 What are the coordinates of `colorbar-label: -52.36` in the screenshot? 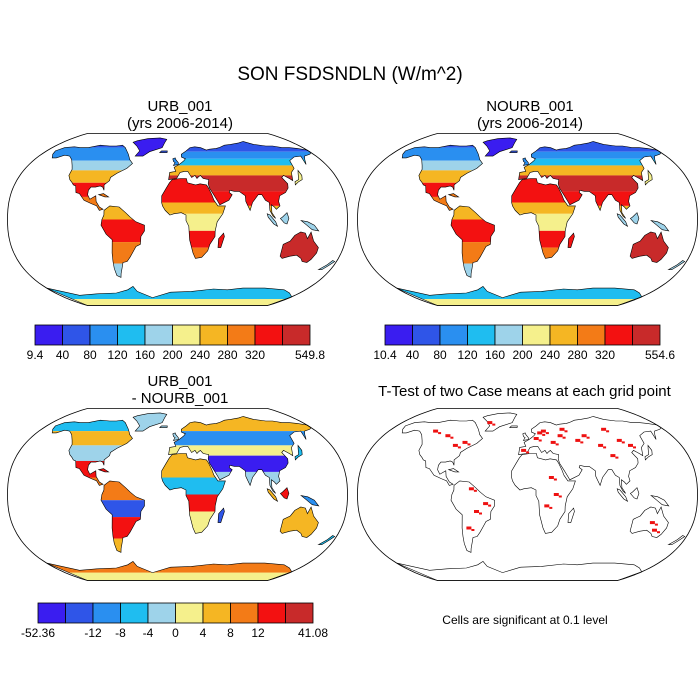 It's located at (38, 633).